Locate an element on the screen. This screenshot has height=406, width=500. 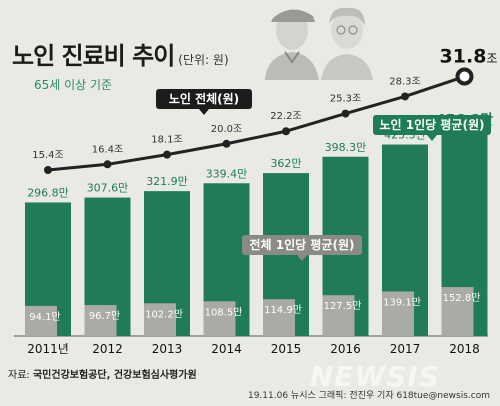
line-value-label: 16.4조 is located at coordinates (107, 149).